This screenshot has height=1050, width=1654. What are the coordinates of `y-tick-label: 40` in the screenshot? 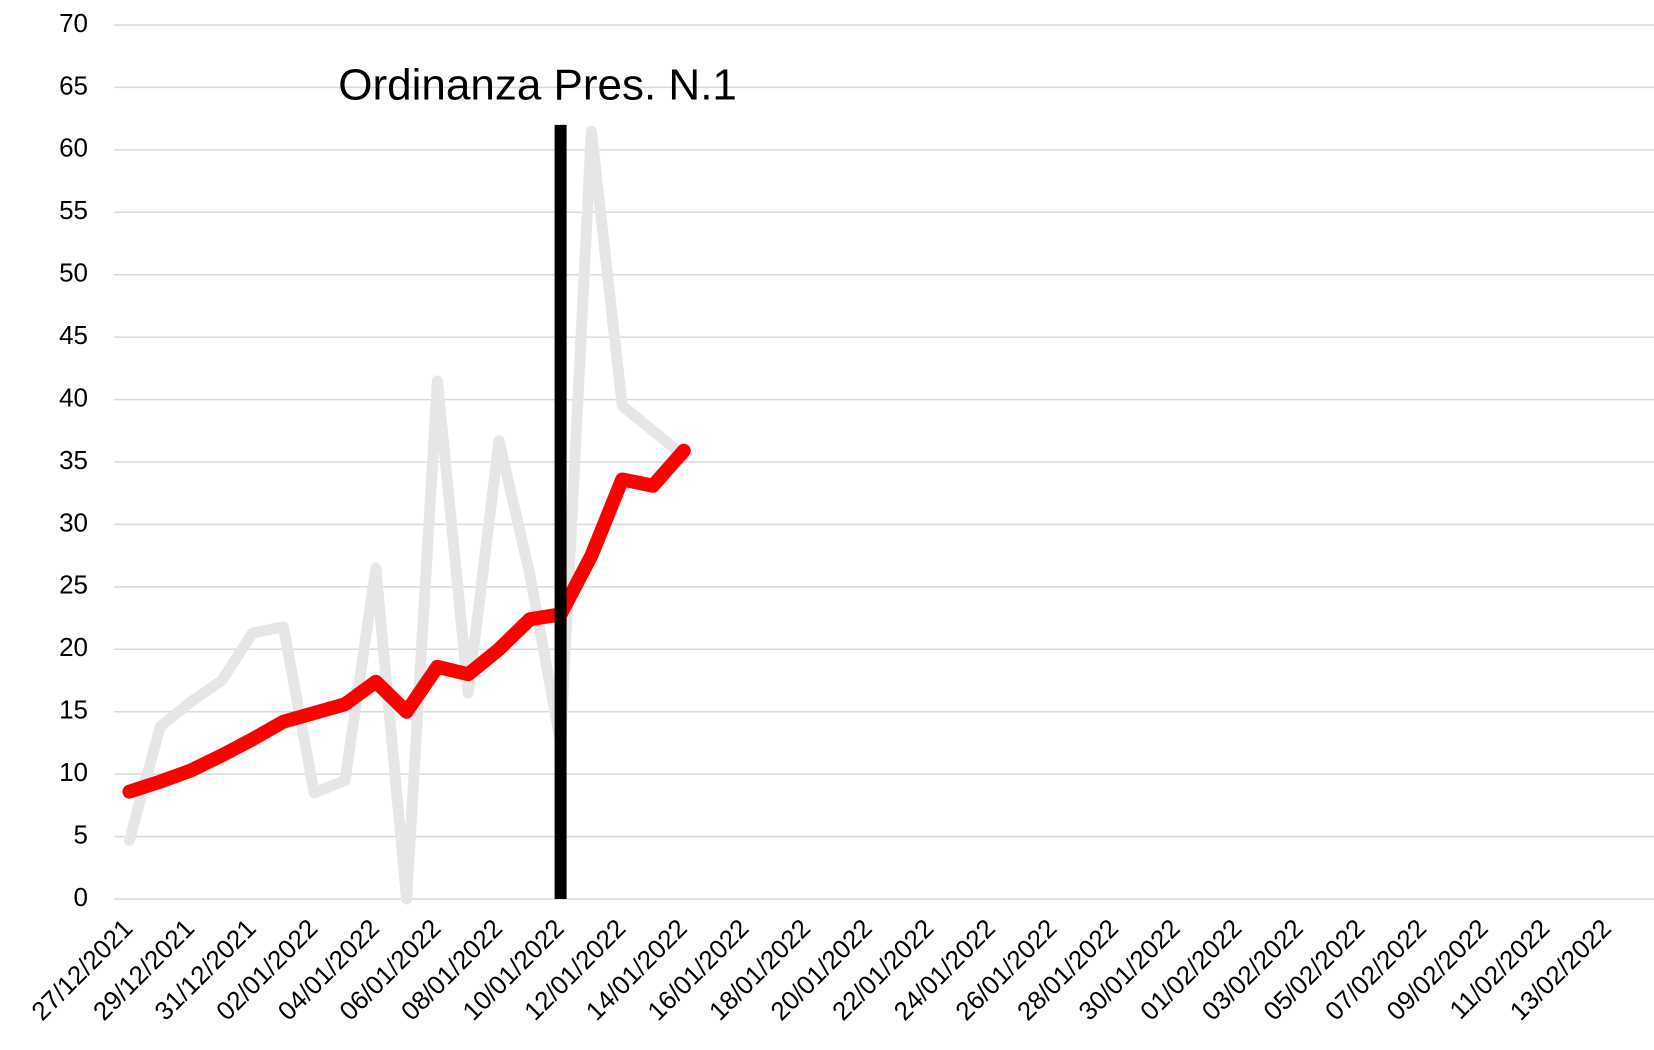 It's located at (73, 397).